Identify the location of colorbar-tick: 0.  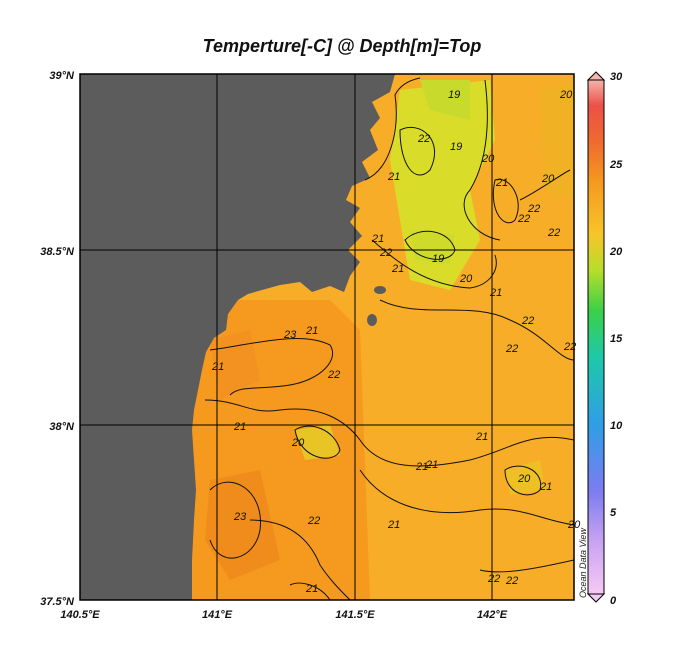
(613, 601).